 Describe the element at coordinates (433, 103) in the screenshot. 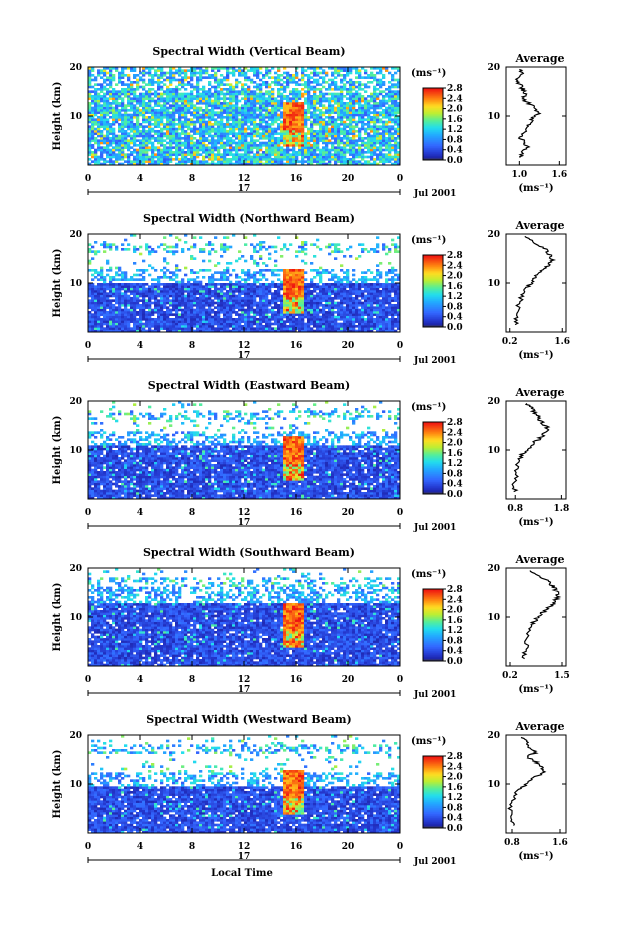

I see `colorbar-segment` at that location.